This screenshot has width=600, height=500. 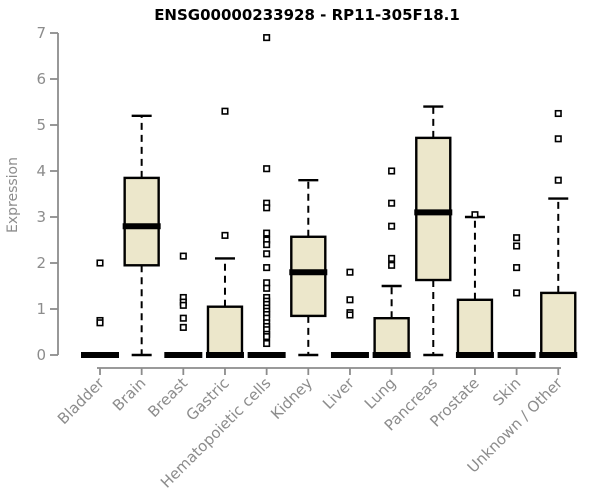 I want to click on x-tick-label-kidney: Kidney, so click(x=291, y=398).